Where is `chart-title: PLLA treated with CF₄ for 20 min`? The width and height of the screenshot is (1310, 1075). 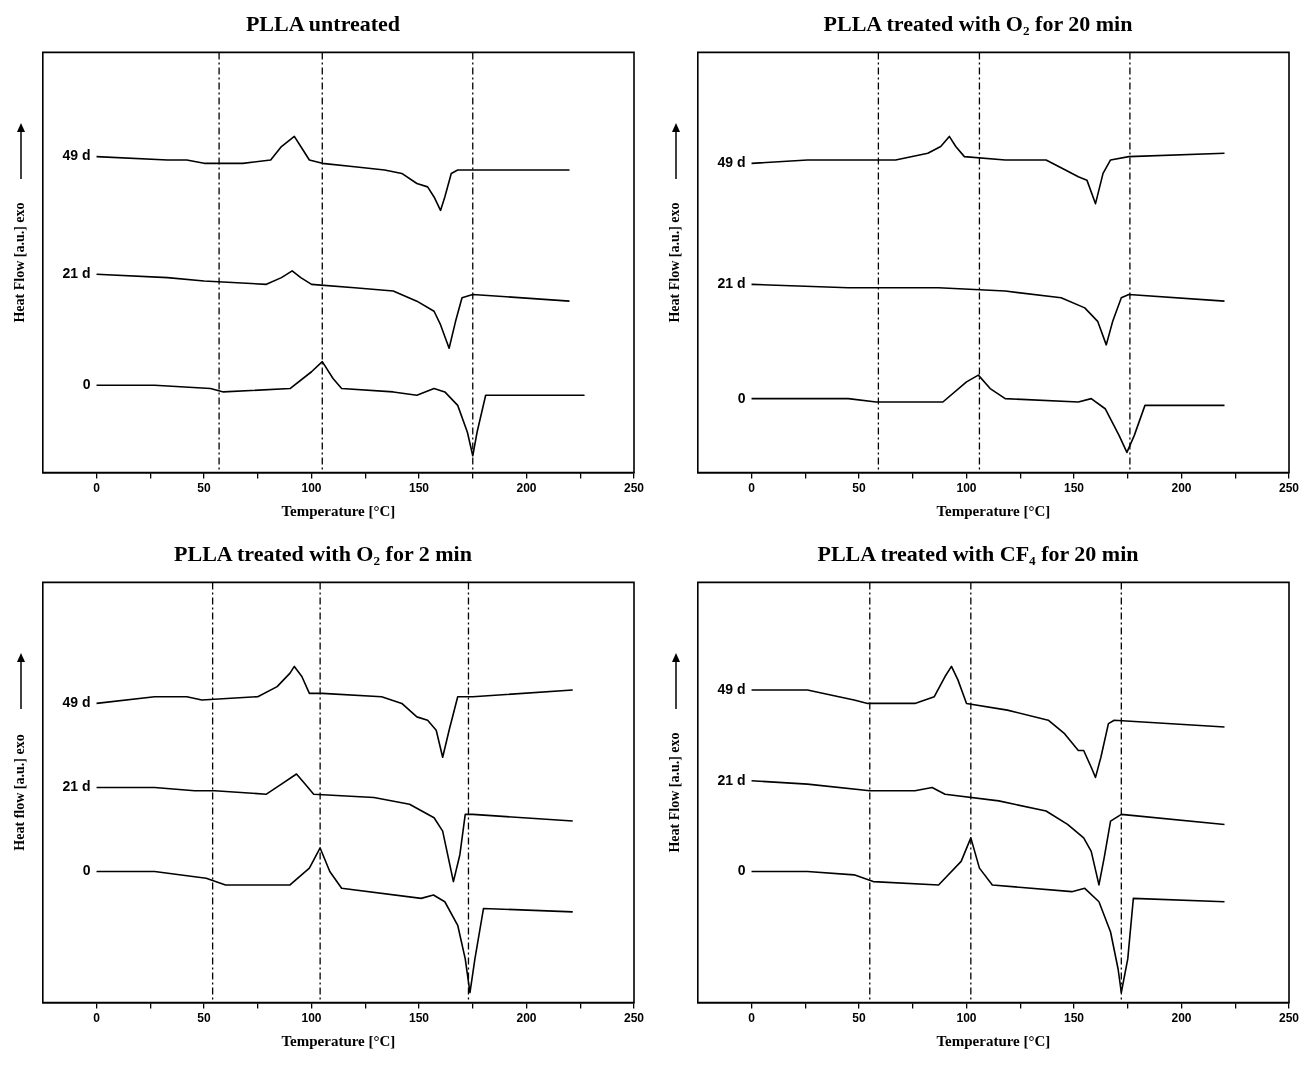 chart-title: PLLA treated with CF₄ for 20 min is located at coordinates (978, 553).